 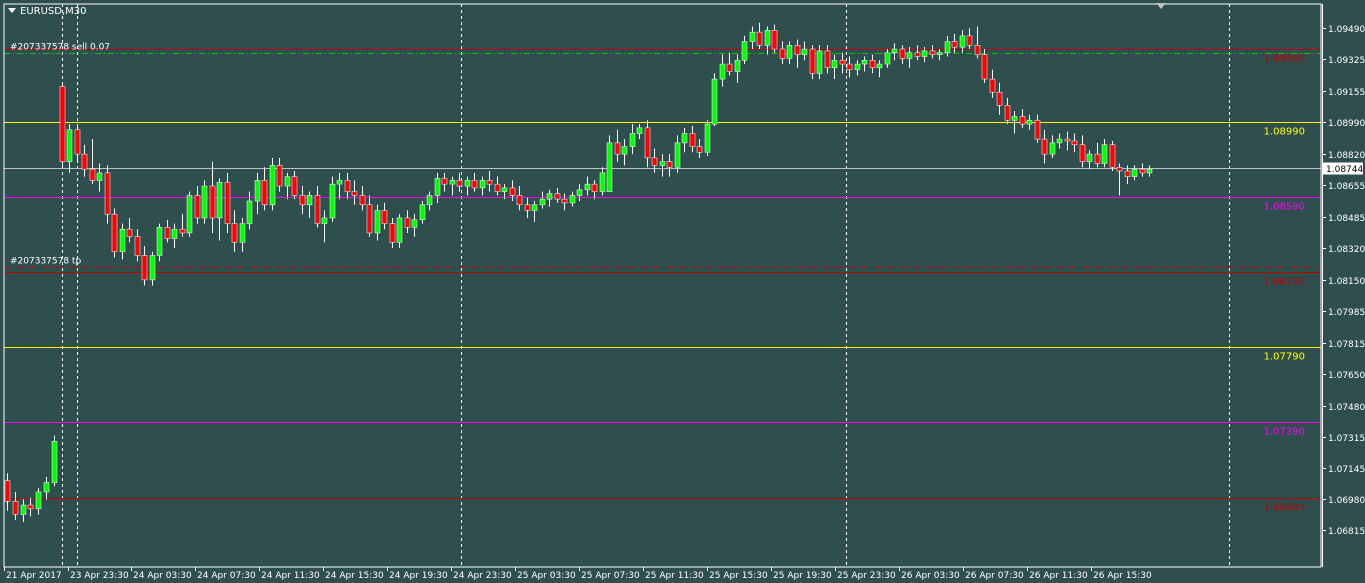 What do you see at coordinates (162, 576) in the screenshot?
I see `time-tick-label: 24 Apr 03:30` at bounding box center [162, 576].